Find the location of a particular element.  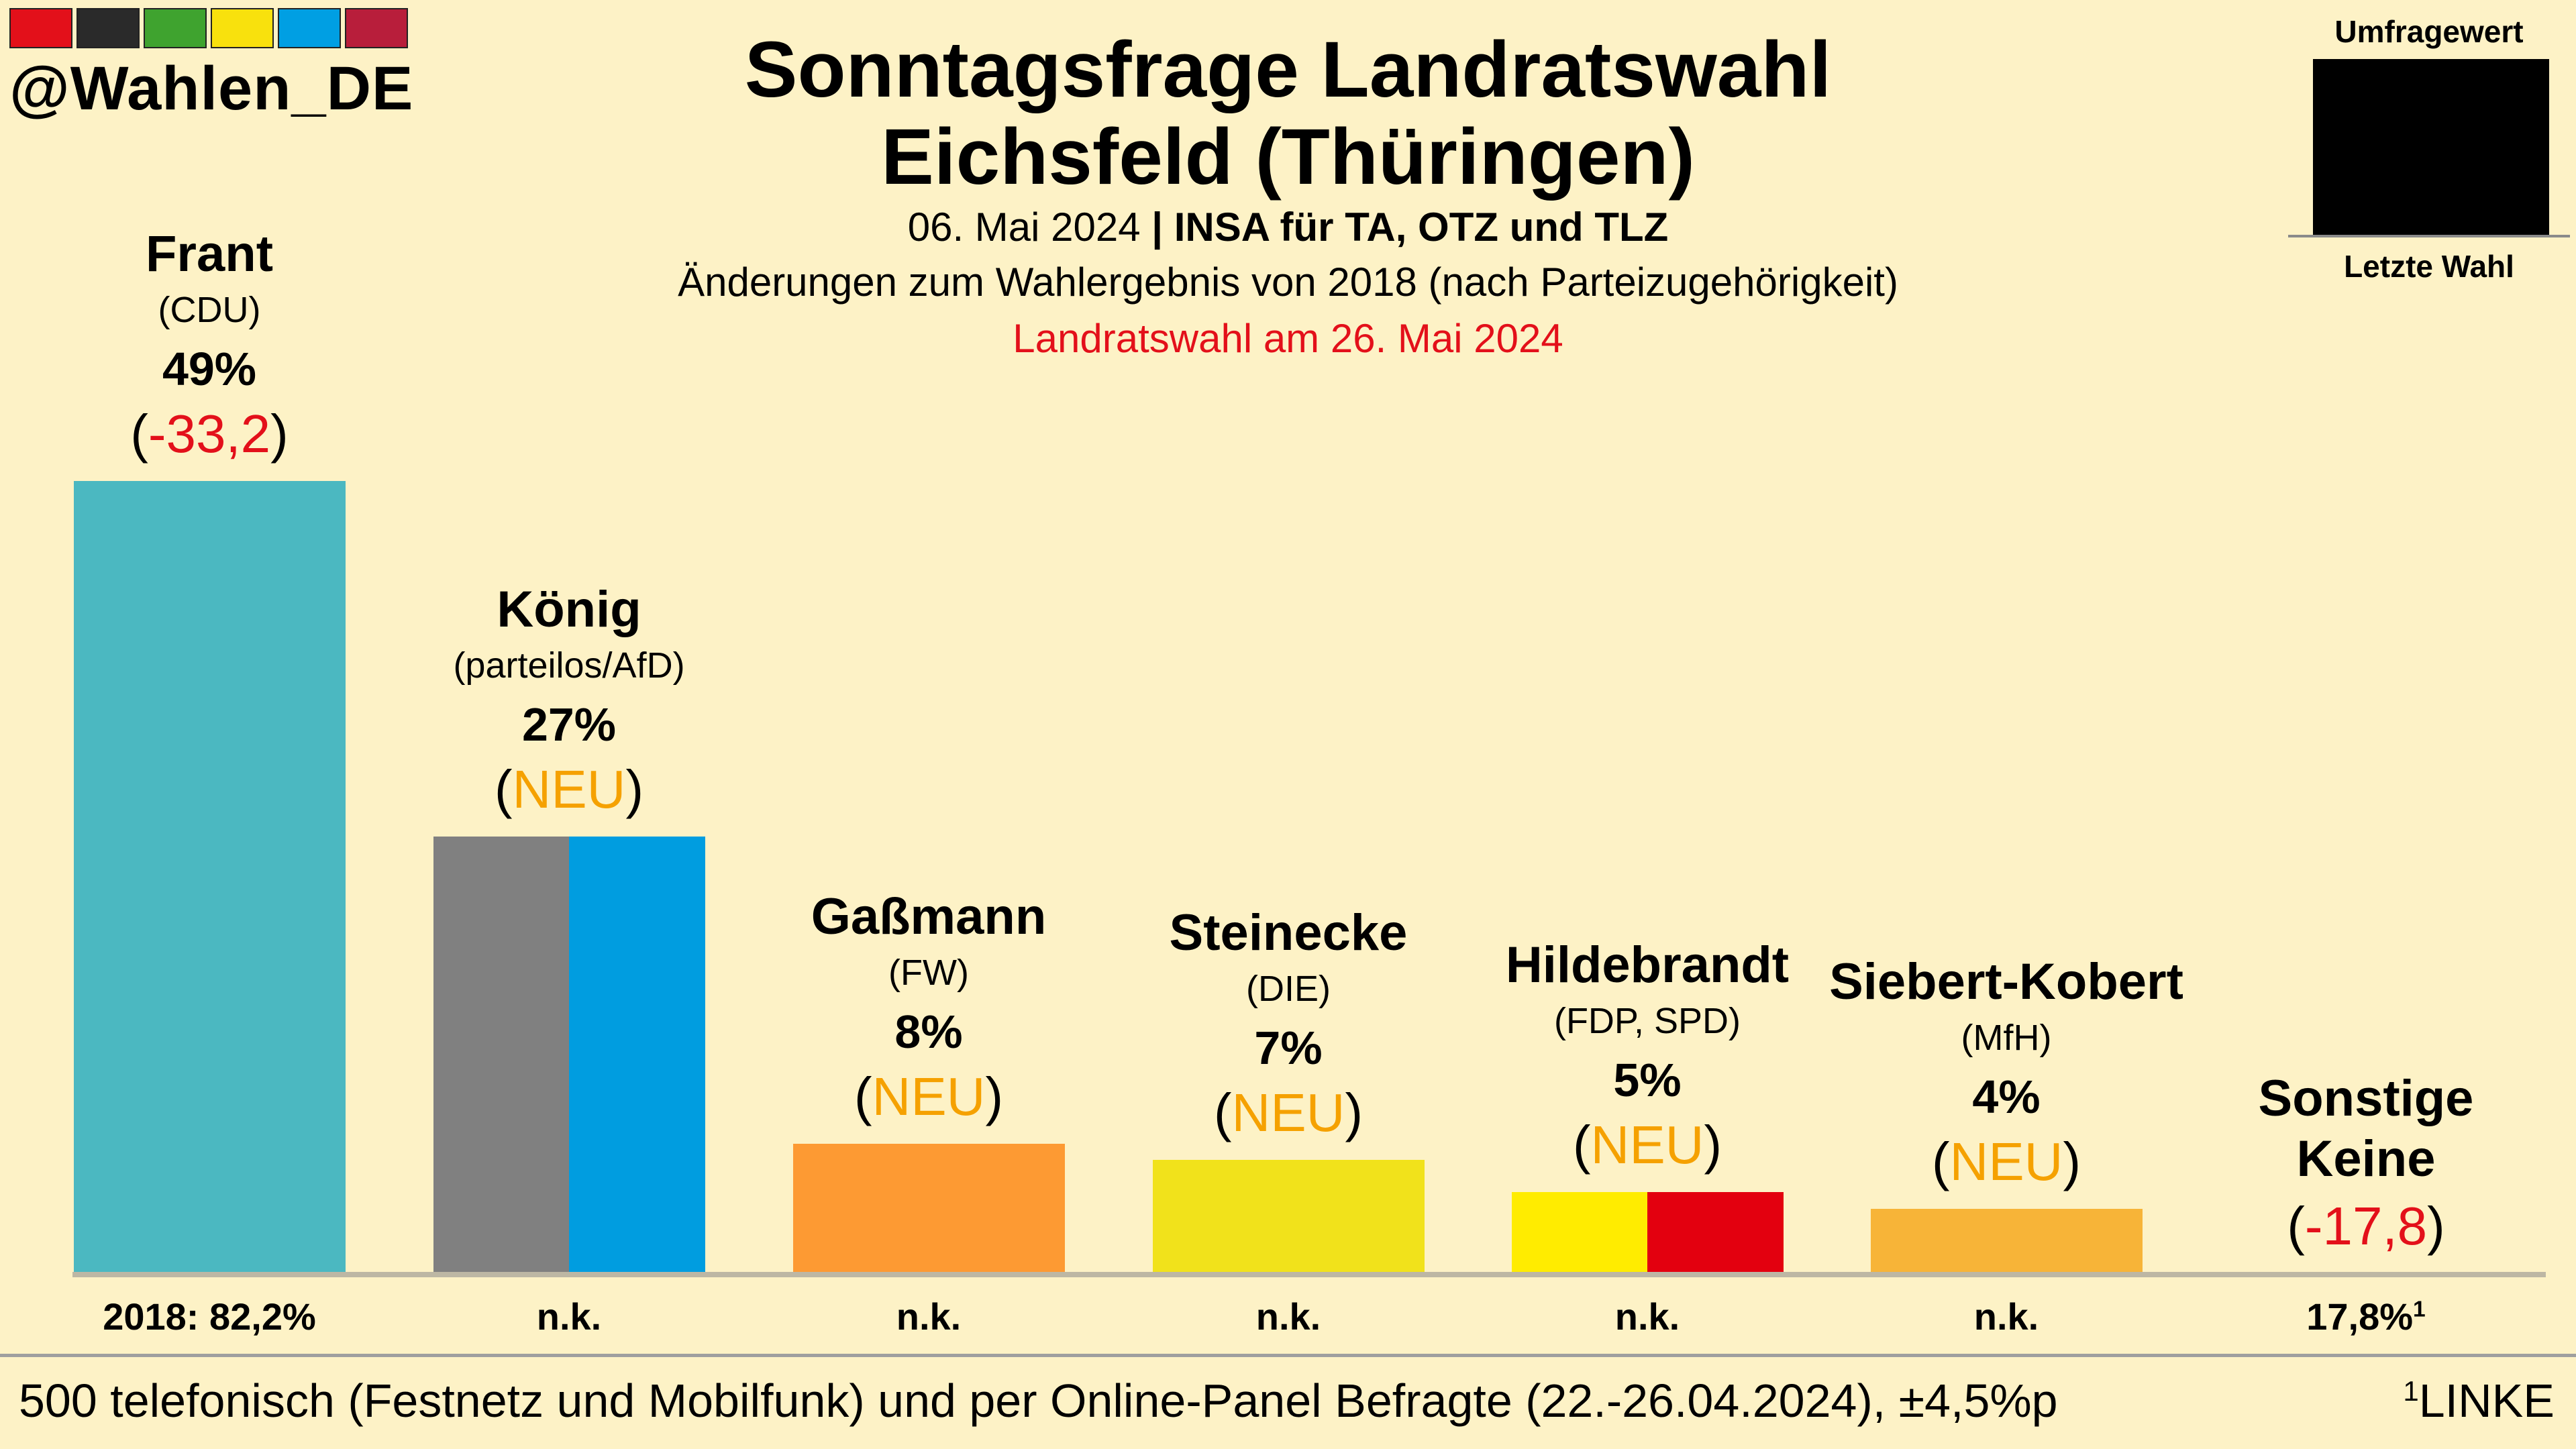

candidate-label-hildebrandt: Hildebrandt (FDP, SPD) 5% (NEU) is located at coordinates (1647, 1056).